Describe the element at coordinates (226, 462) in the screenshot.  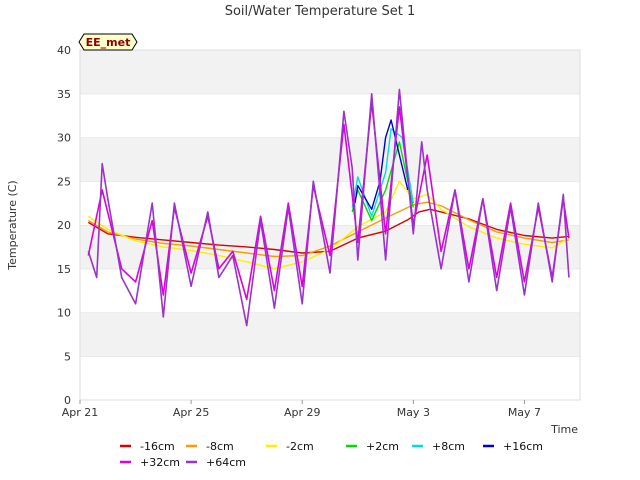
I see `legend-label-plus64cm: +64cm` at that location.